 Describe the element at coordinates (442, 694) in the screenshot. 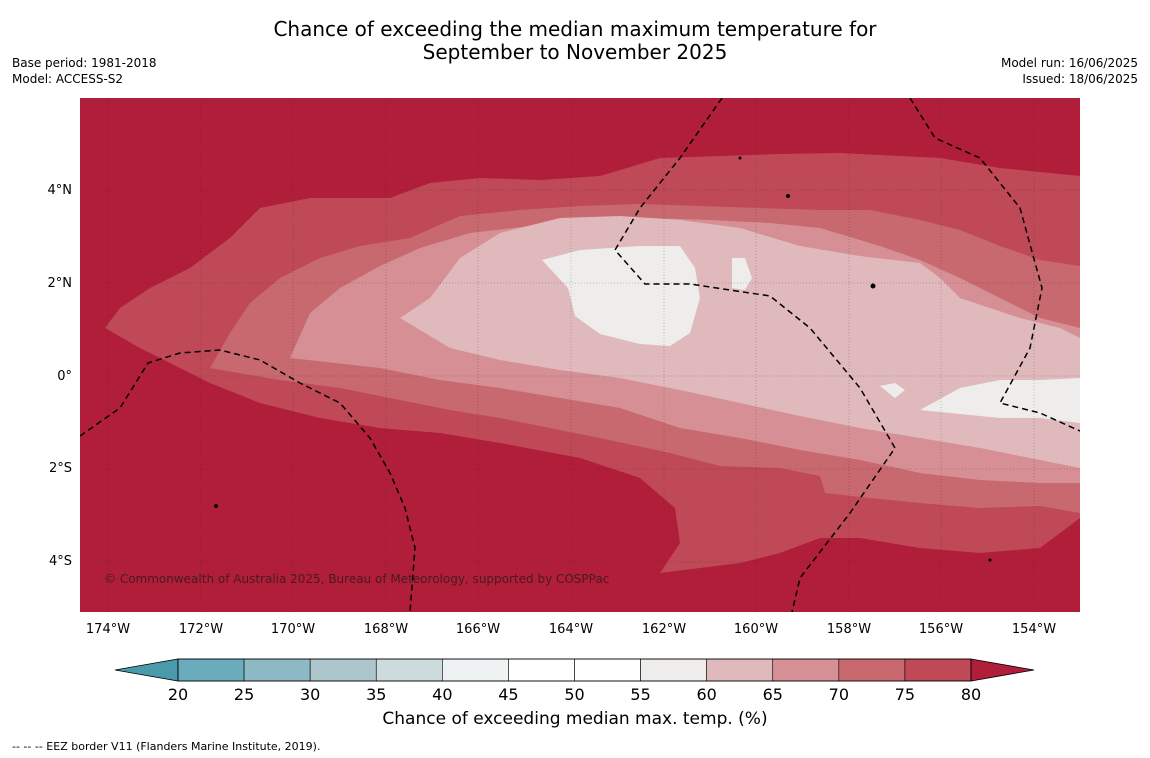

I see `colorbar-tick-label: 40` at that location.